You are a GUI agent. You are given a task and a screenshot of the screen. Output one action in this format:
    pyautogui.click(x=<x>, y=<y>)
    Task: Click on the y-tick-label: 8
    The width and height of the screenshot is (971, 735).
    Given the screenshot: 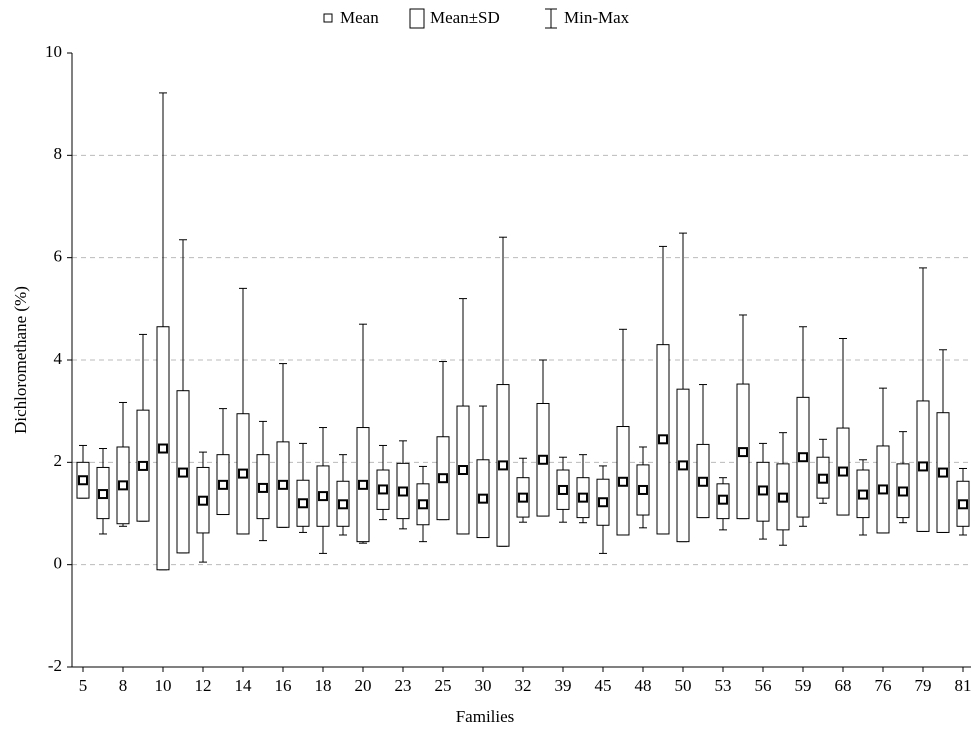 What is the action you would take?
    pyautogui.click(x=58, y=153)
    